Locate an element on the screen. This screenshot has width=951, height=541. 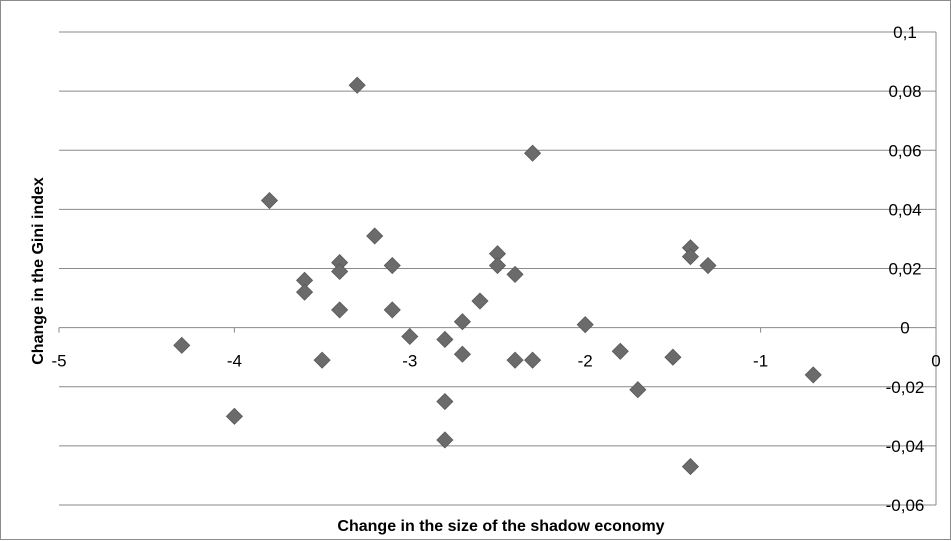
x-tick-label: 0 is located at coordinates (935, 361).